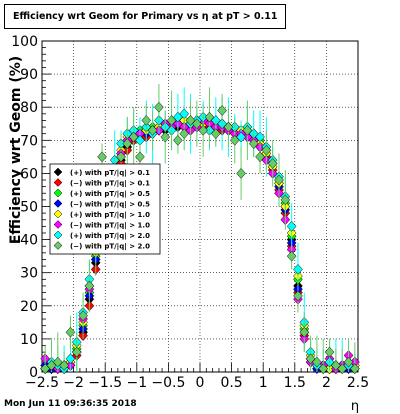  I want to click on x-tick-label: −2, so click(73, 383).